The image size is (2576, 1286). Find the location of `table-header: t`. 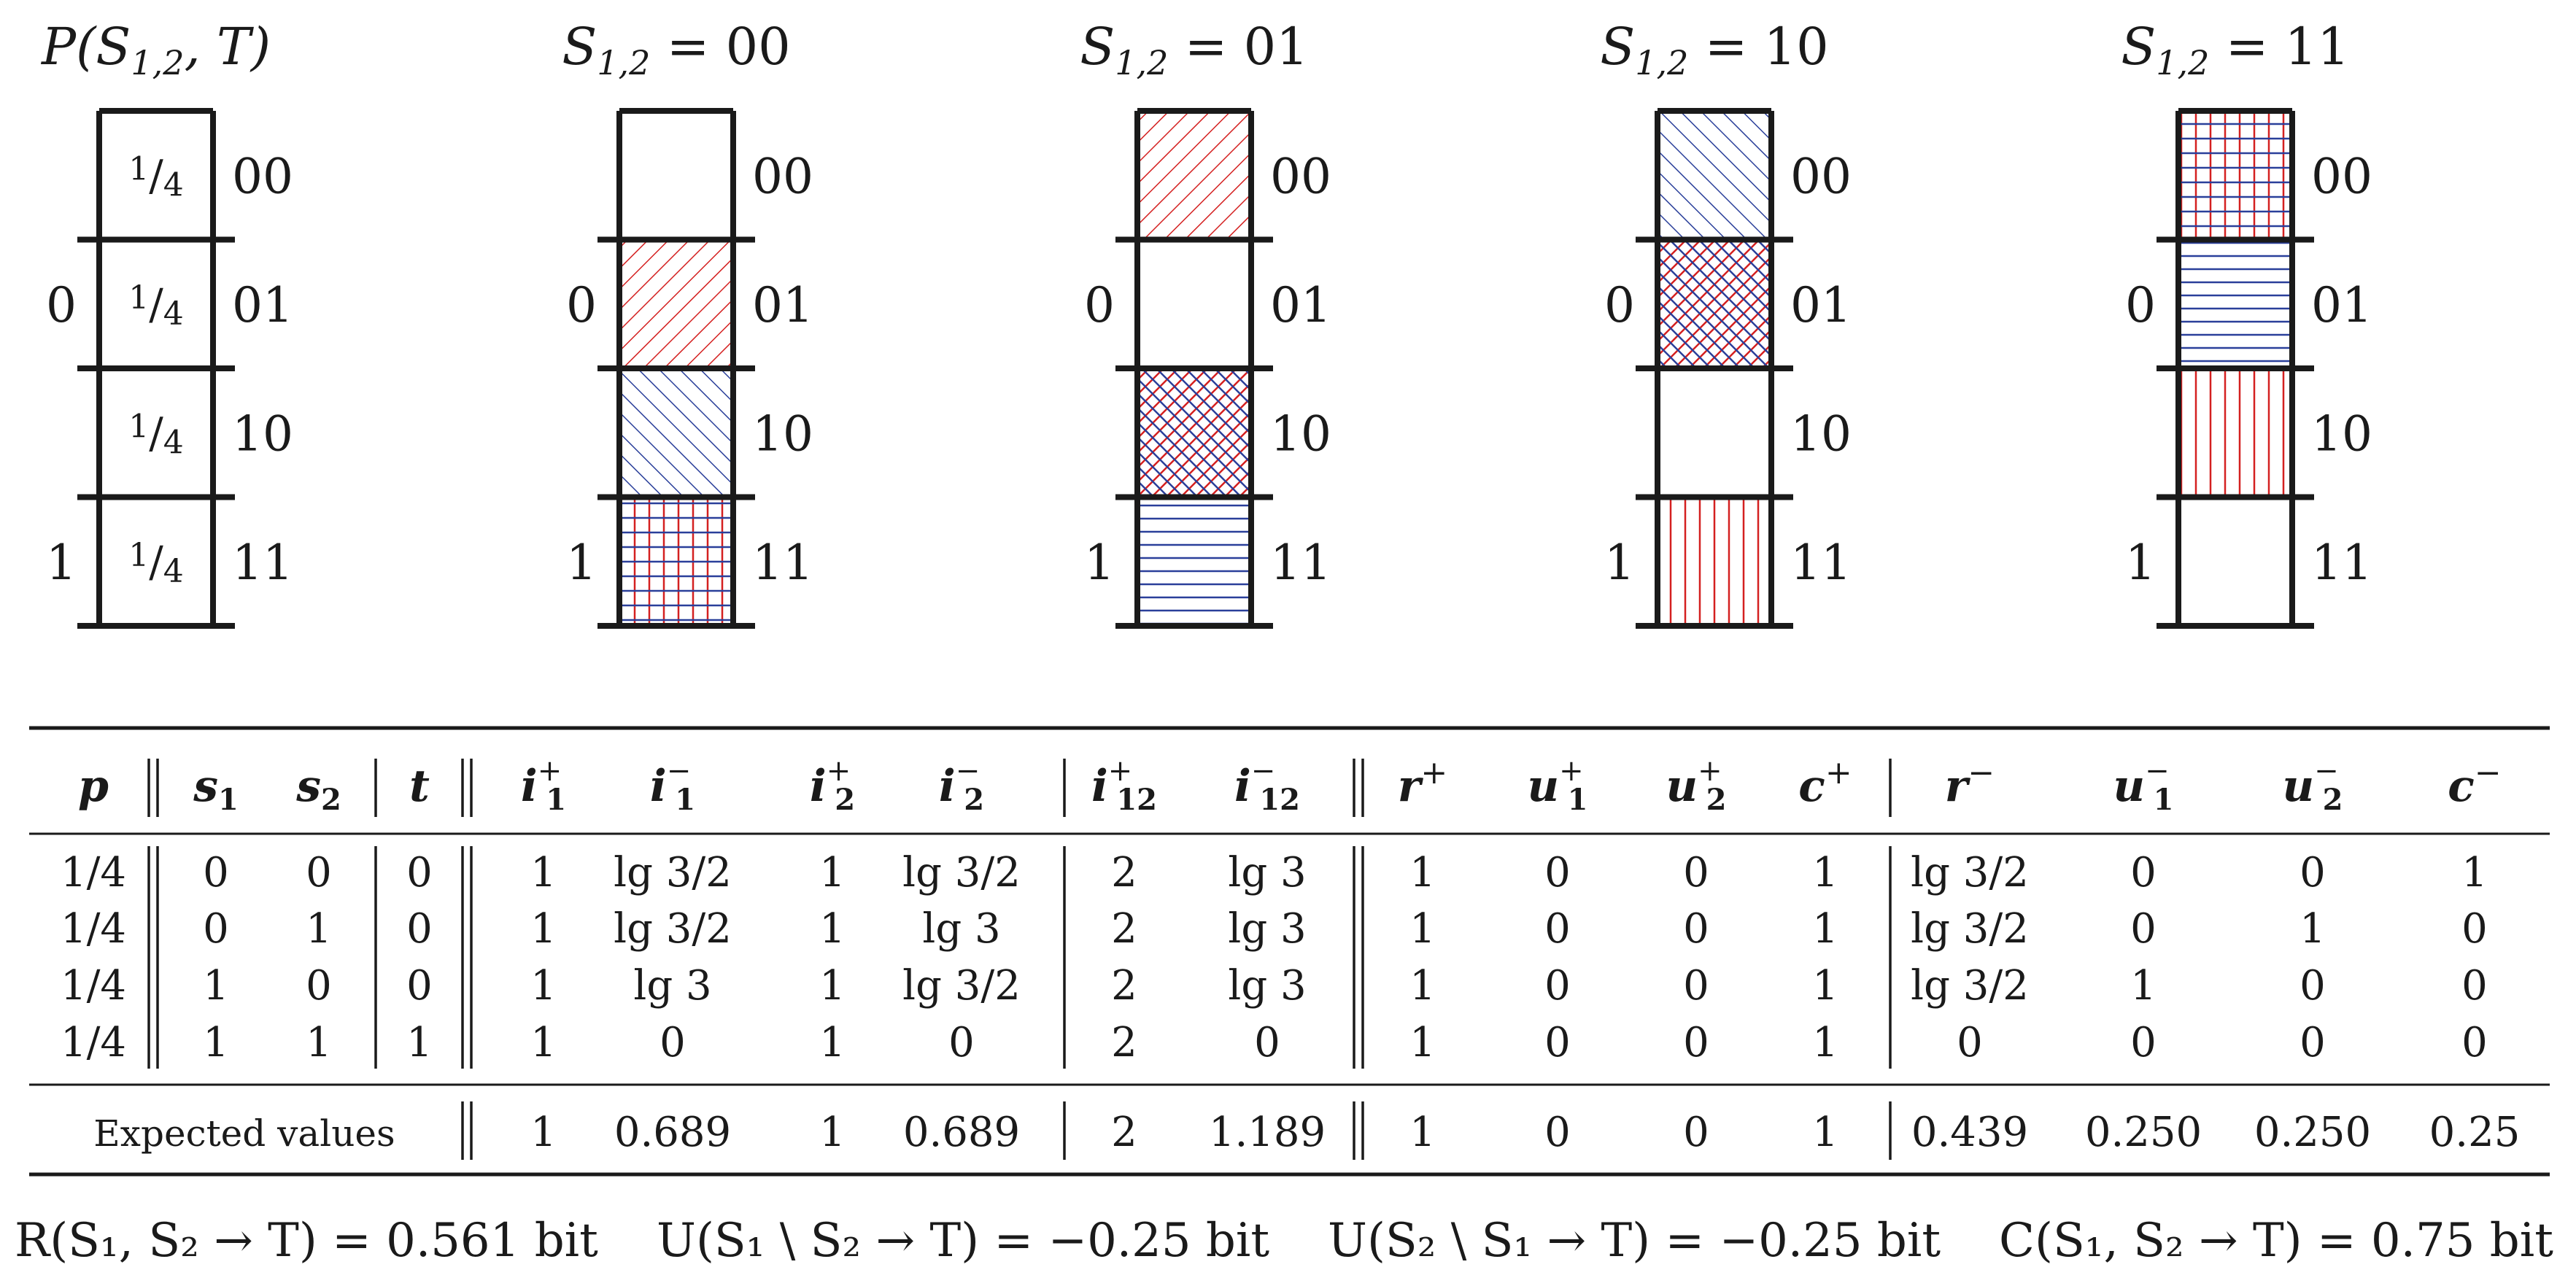

table-header: t is located at coordinates (419, 786).